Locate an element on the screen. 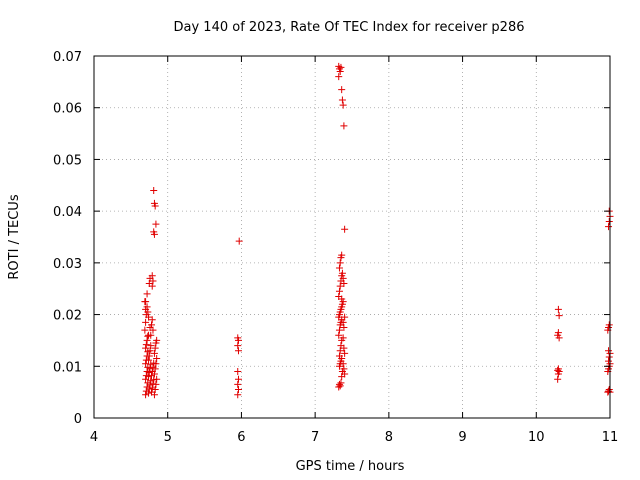 Image resolution: width=640 pixels, height=480 pixels. x-tick-label: 11 is located at coordinates (610, 437).